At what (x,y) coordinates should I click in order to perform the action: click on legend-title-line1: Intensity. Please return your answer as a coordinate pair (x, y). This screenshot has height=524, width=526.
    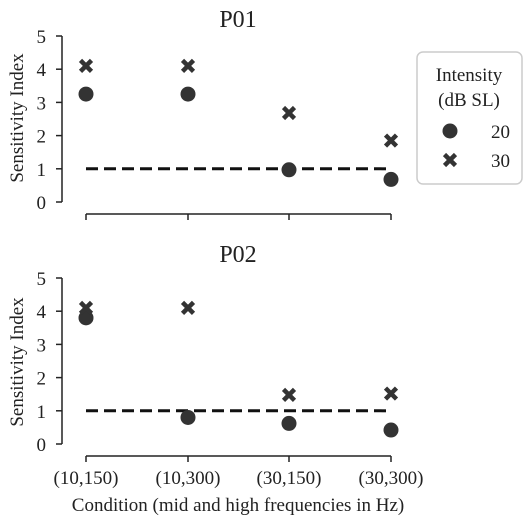
    Looking at the image, I should click on (469, 75).